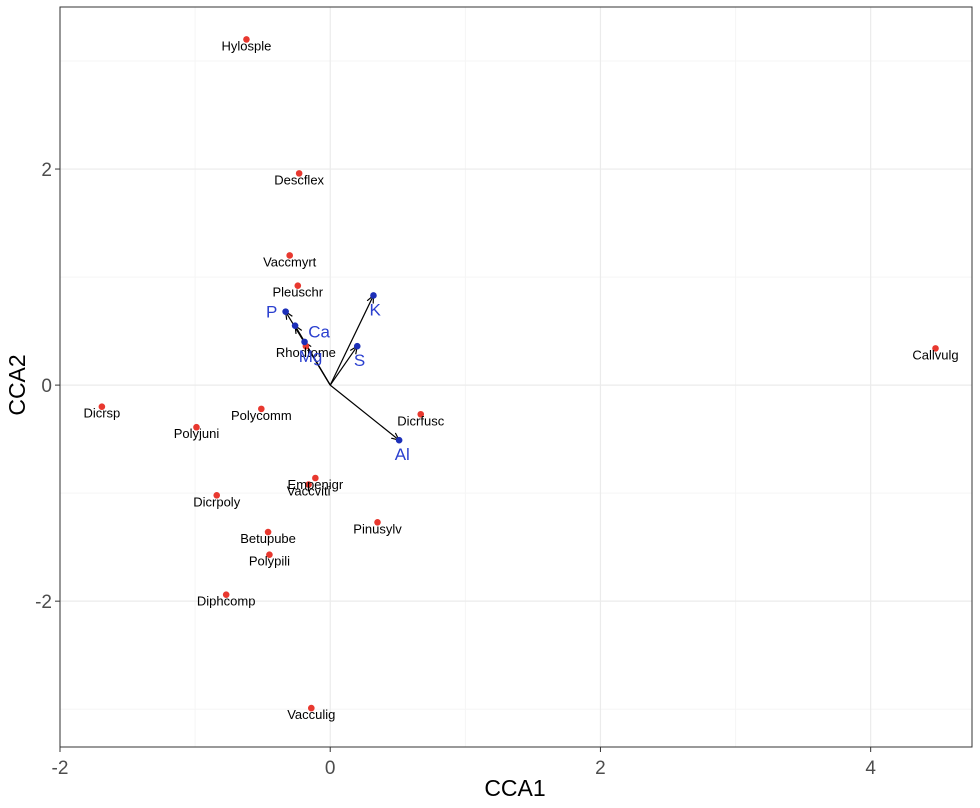 This screenshot has width=980, height=808. Describe the element at coordinates (311, 708) in the screenshot. I see `species-point-vacculig` at that location.